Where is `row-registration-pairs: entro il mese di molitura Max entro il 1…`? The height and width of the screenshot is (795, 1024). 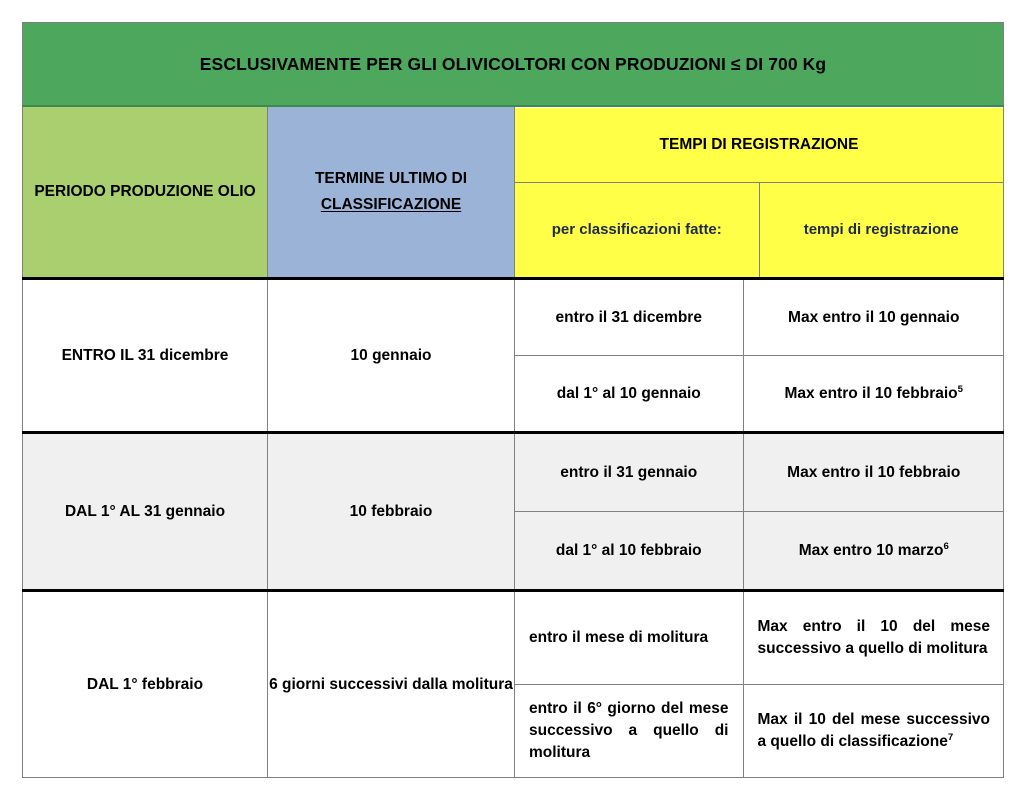
row-registration-pairs: entro il mese di molitura Max entro il 1… is located at coordinates (759, 683).